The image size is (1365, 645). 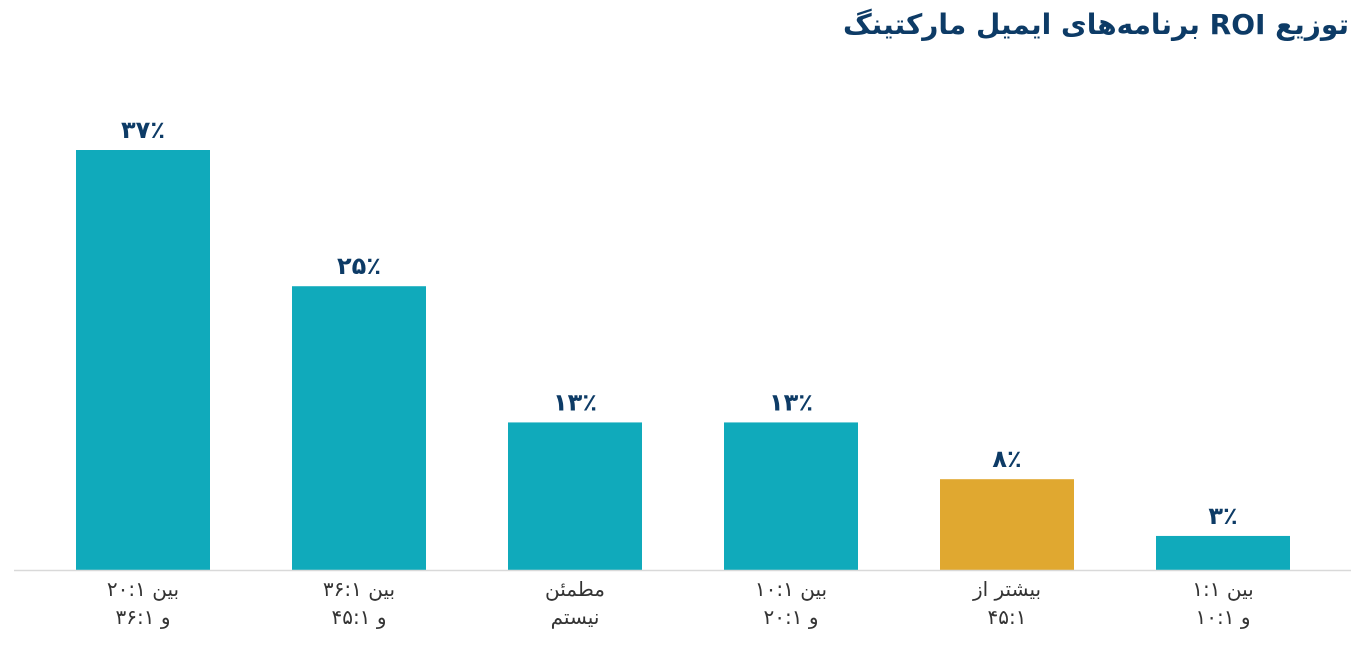 What do you see at coordinates (1222, 516) in the screenshot?
I see `value-label-6: ۳٪` at bounding box center [1222, 516].